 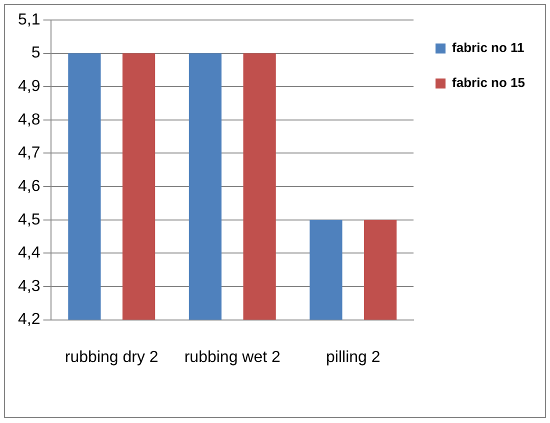 What do you see at coordinates (29, 253) in the screenshot?
I see `y-tick-label: 4,4` at bounding box center [29, 253].